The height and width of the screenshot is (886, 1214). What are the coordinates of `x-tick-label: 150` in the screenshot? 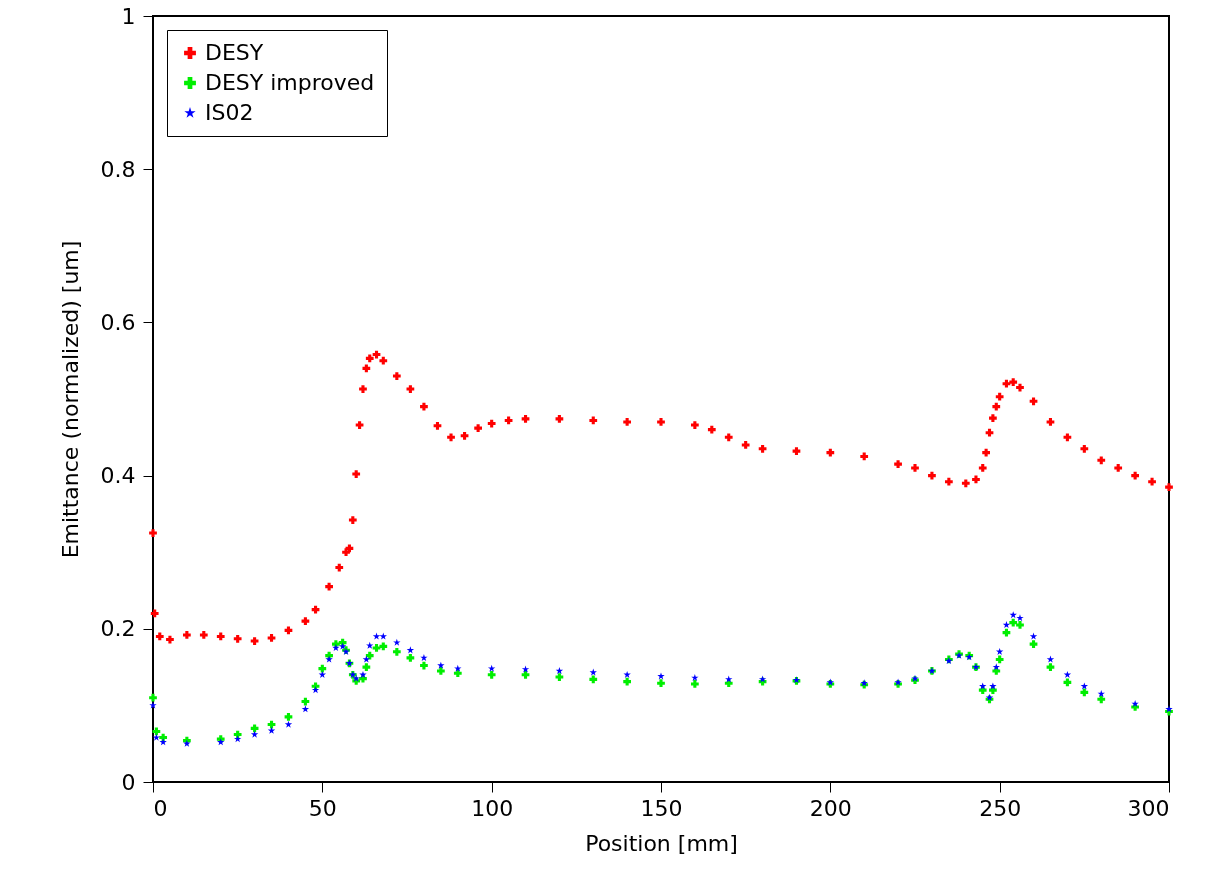 It's located at (661, 808).